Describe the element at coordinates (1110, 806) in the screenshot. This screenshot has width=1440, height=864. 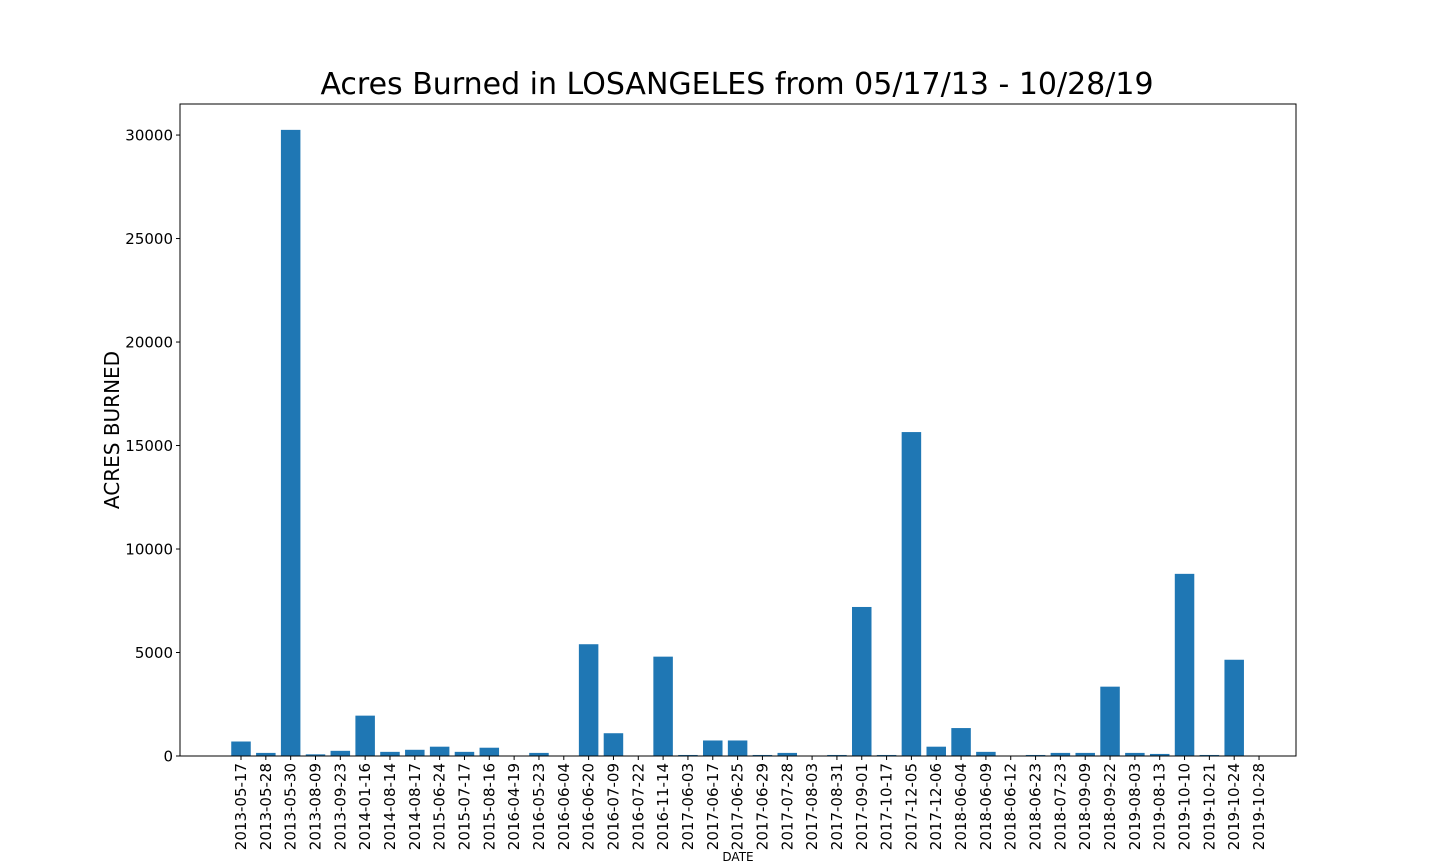
I see `x-tick-label: 2018-09-22` at that location.